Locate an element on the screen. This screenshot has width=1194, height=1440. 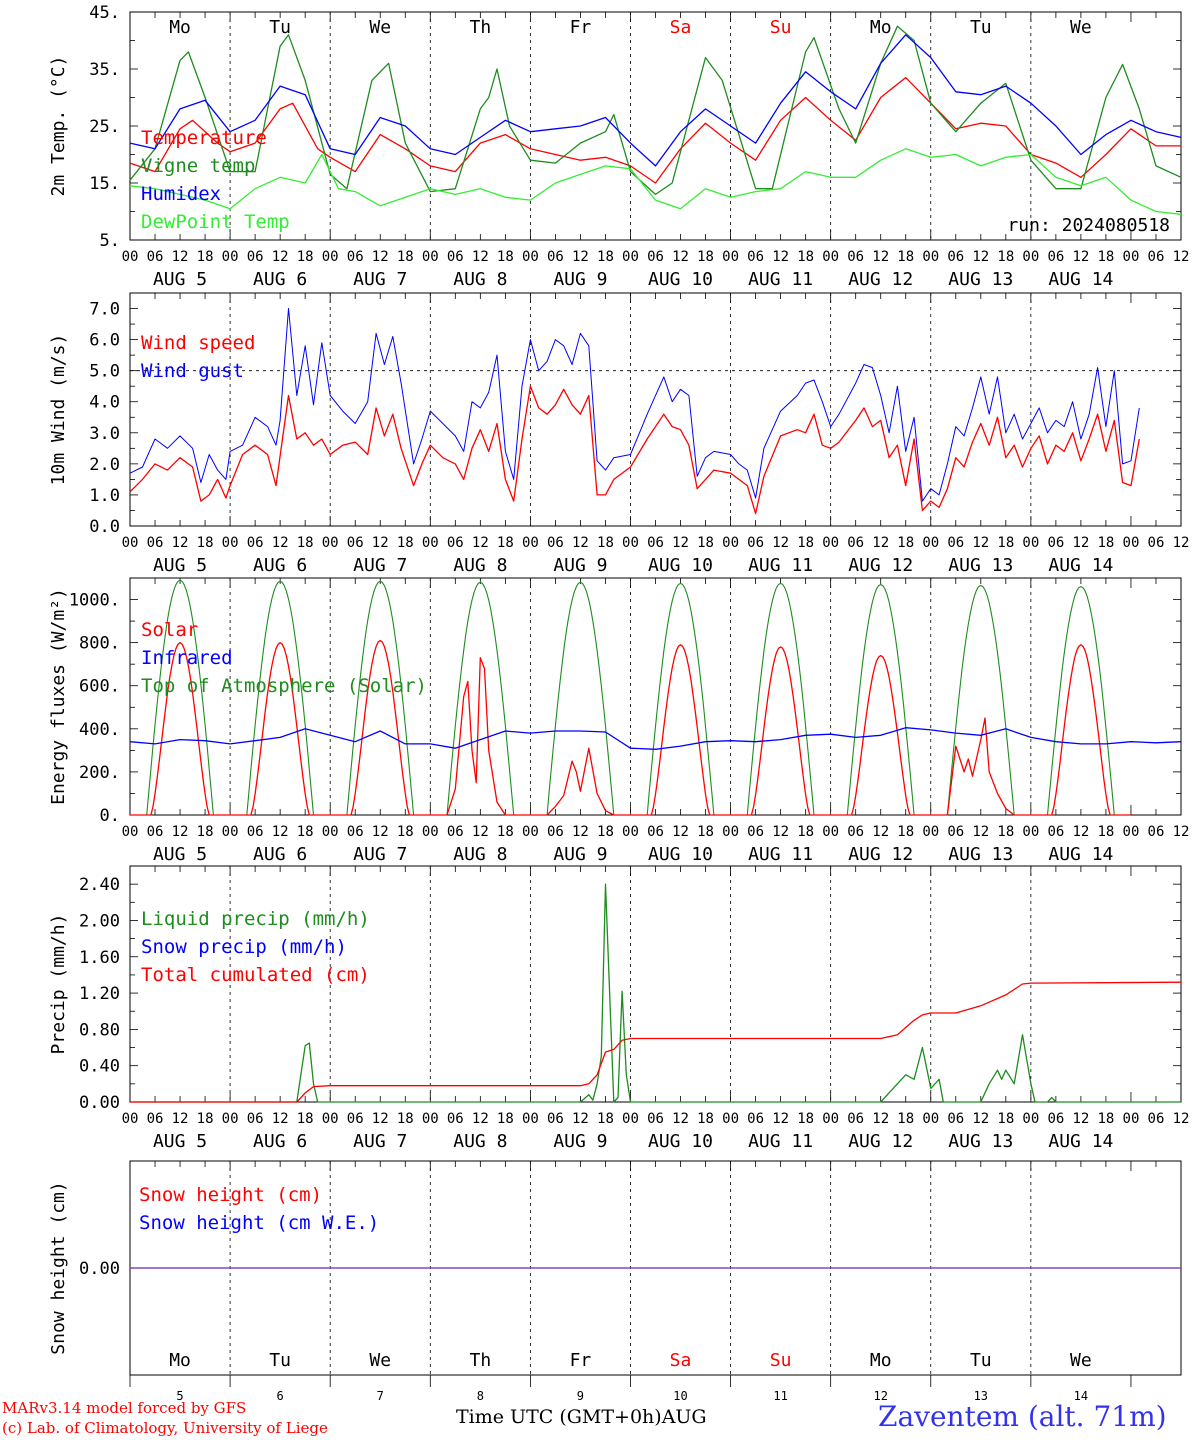
date-label: AUG 5 is located at coordinates (180, 854).